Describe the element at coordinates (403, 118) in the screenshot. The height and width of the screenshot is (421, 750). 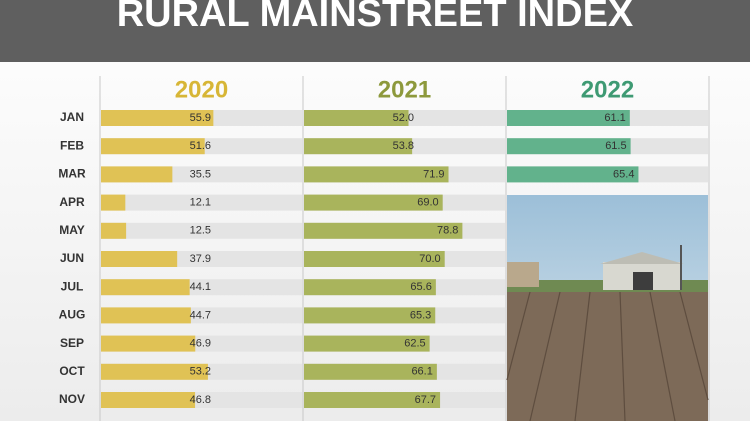
I see `value-label: 52.0` at that location.